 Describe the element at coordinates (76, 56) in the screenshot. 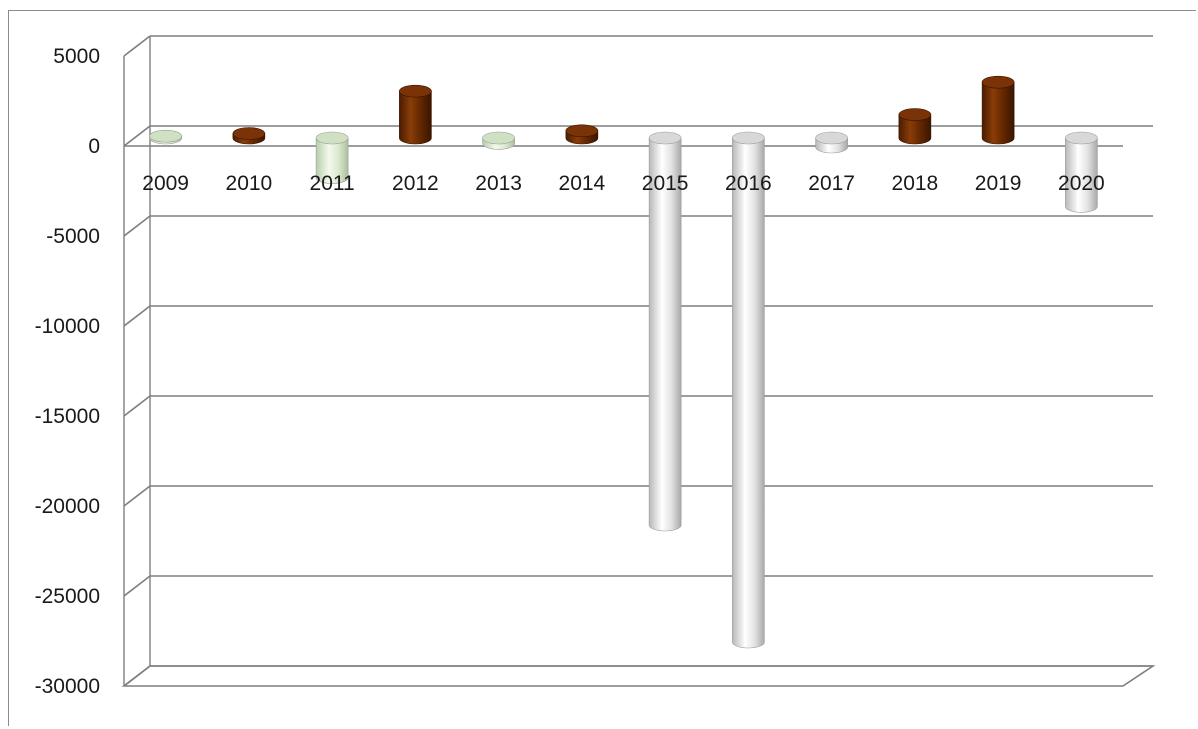

I see `y-tick-label: 5000` at that location.